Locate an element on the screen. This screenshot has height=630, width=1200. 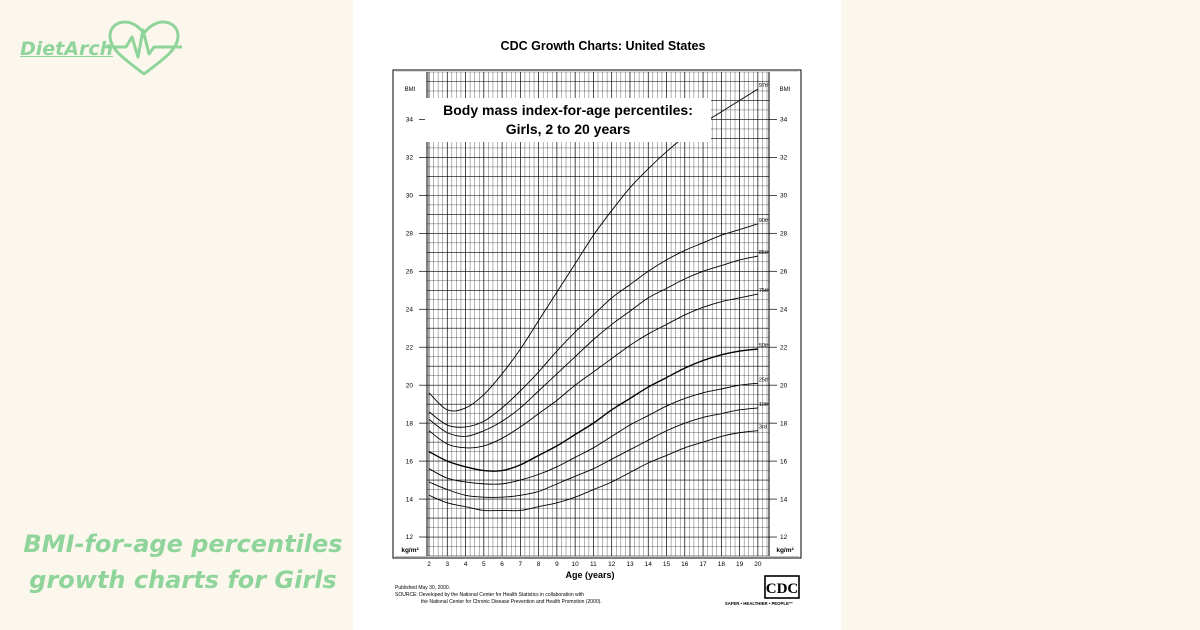
percentile-curve-90th is located at coordinates (593, 325).